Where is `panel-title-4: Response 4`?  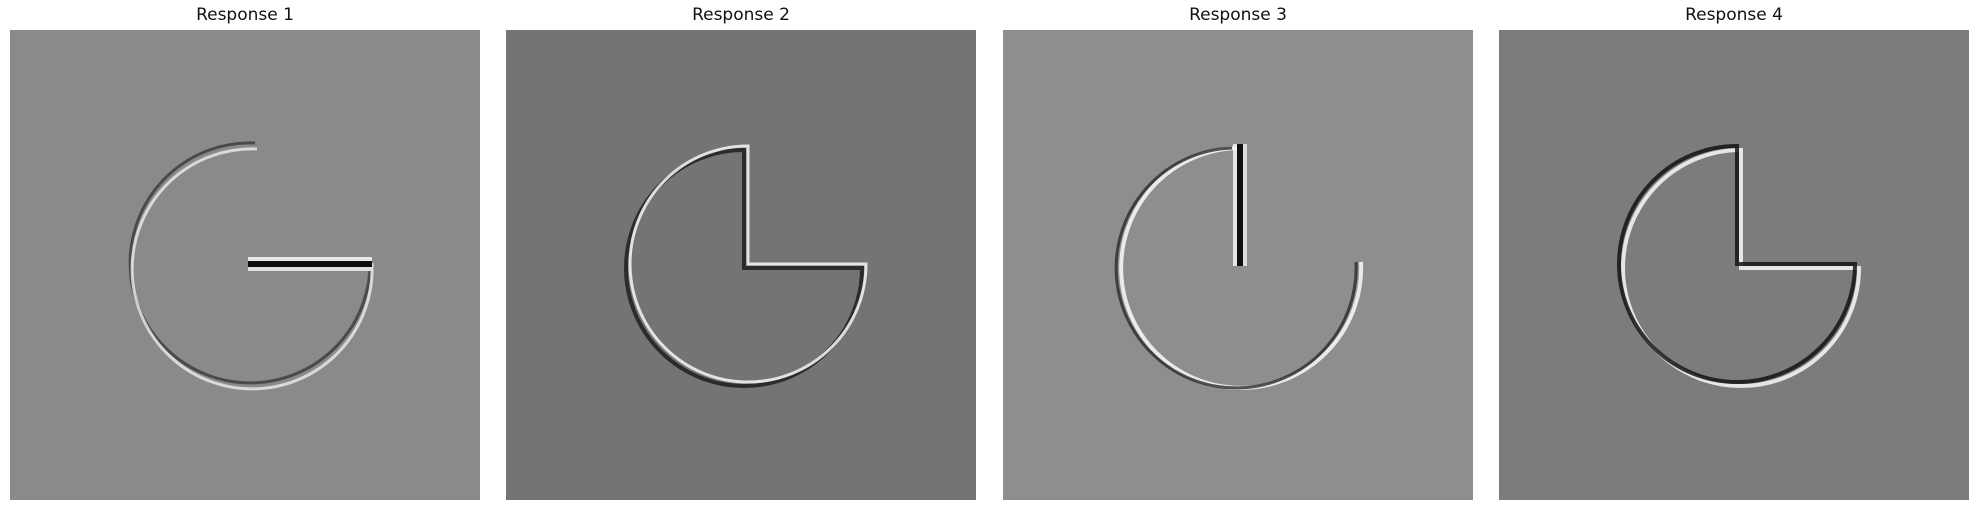 panel-title-4: Response 4 is located at coordinates (1734, 15).